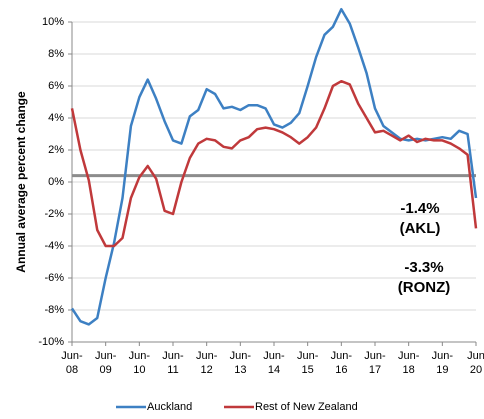  Describe the element at coordinates (56, 118) in the screenshot. I see `y-tick-label: 4%` at that location.